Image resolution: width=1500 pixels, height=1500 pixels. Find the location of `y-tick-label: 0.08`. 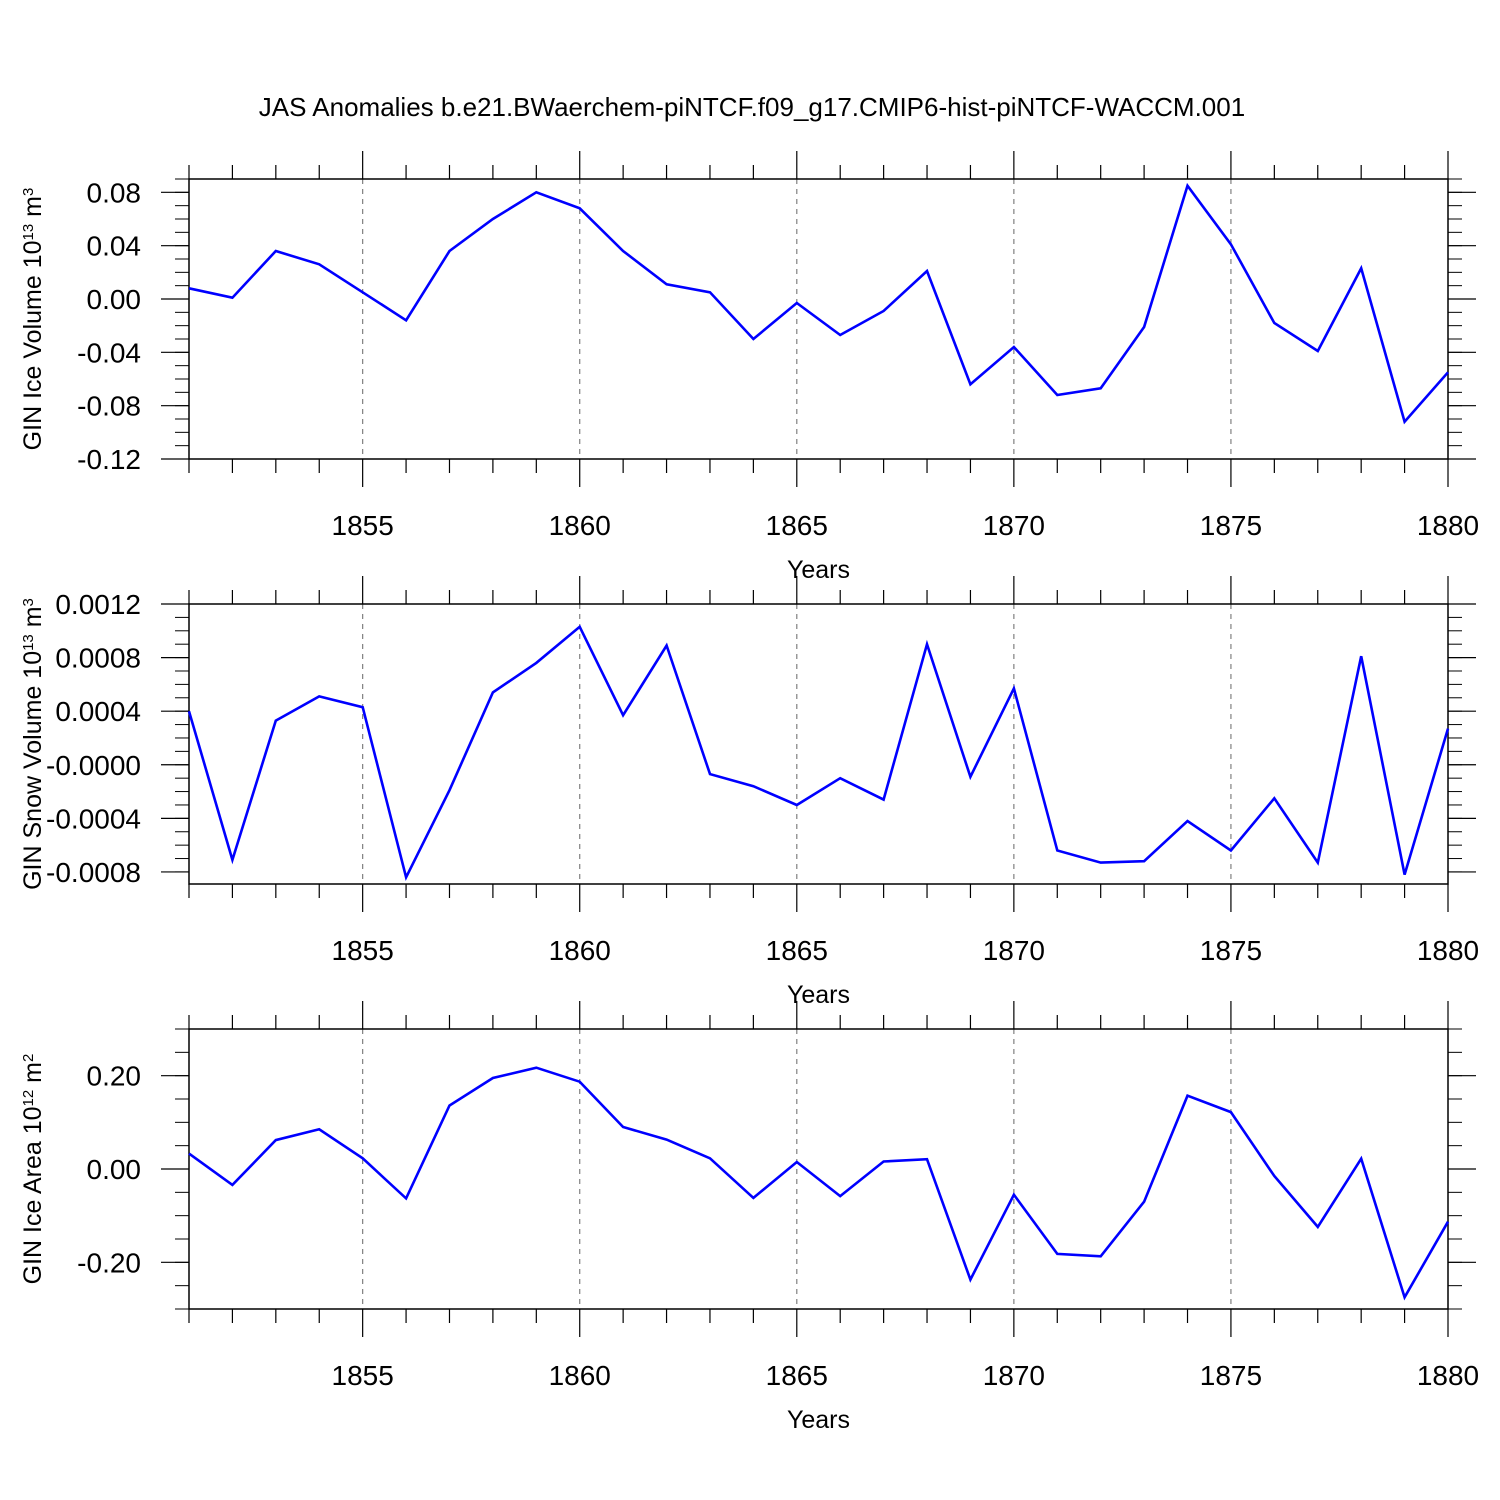

y-tick-label: 0.08 is located at coordinates (114, 192).